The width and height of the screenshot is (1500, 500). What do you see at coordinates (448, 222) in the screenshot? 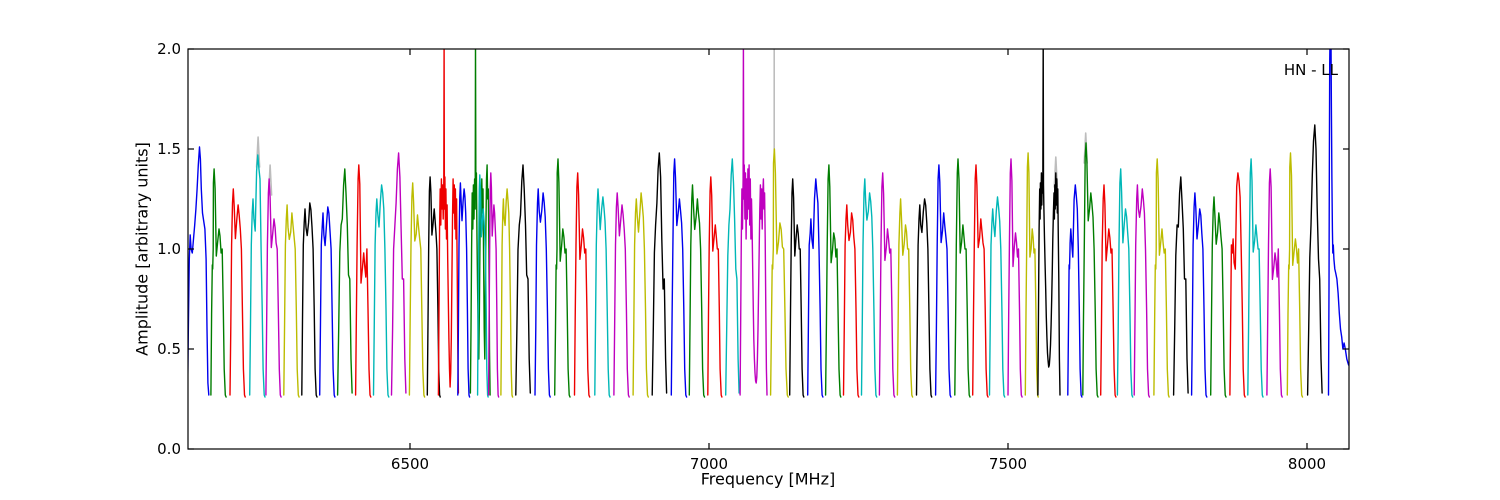
I see `subband-curve-14-r` at bounding box center [448, 222].